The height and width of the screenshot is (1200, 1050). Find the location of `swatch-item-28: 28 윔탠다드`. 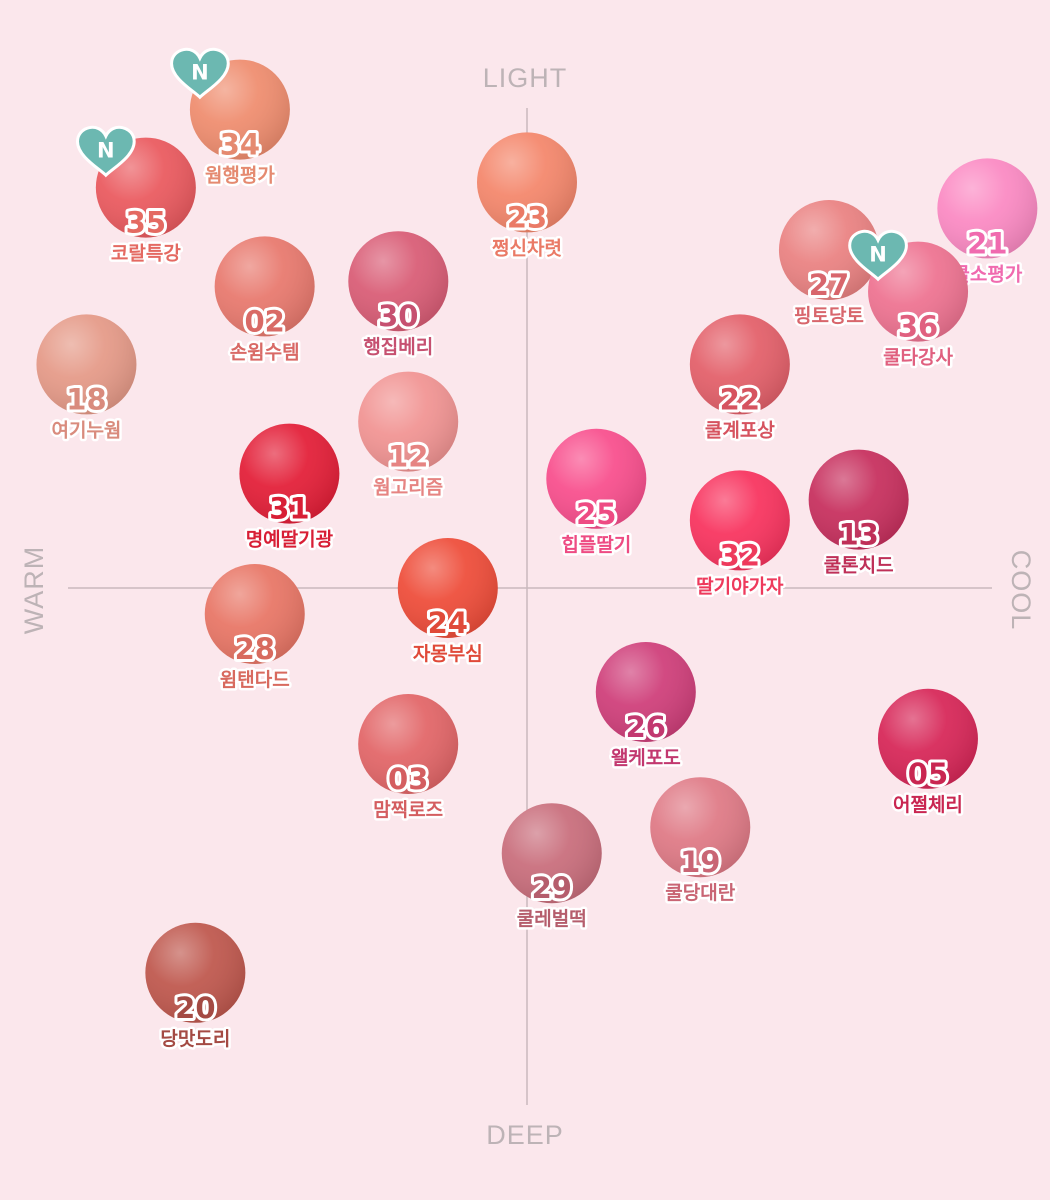

swatch-item-28: 28 윔탠다드 is located at coordinates (254, 629).